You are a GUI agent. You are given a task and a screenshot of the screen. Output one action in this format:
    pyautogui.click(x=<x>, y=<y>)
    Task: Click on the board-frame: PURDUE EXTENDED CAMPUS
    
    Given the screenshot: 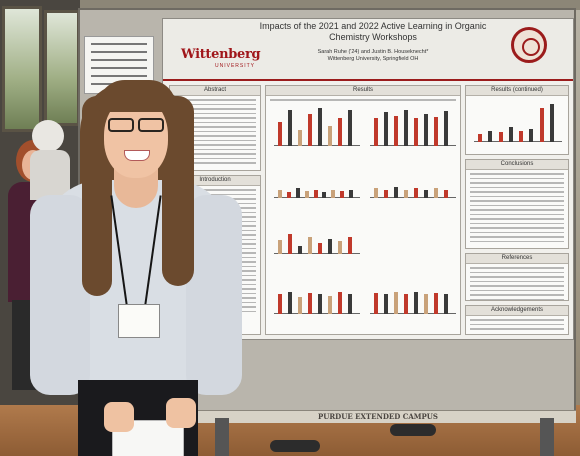 What is the action you would take?
    pyautogui.click(x=327, y=416)
    